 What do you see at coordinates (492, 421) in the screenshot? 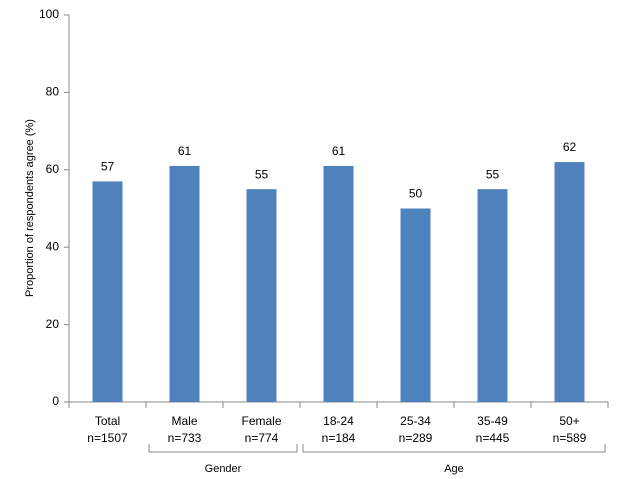
I see `x-tick-label: 35-49` at bounding box center [492, 421].